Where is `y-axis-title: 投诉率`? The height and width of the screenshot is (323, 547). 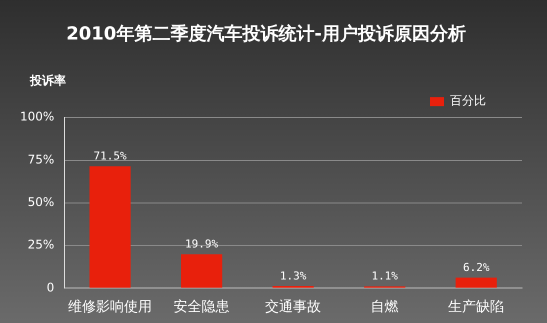 y-axis-title: 投诉率 is located at coordinates (47, 81).